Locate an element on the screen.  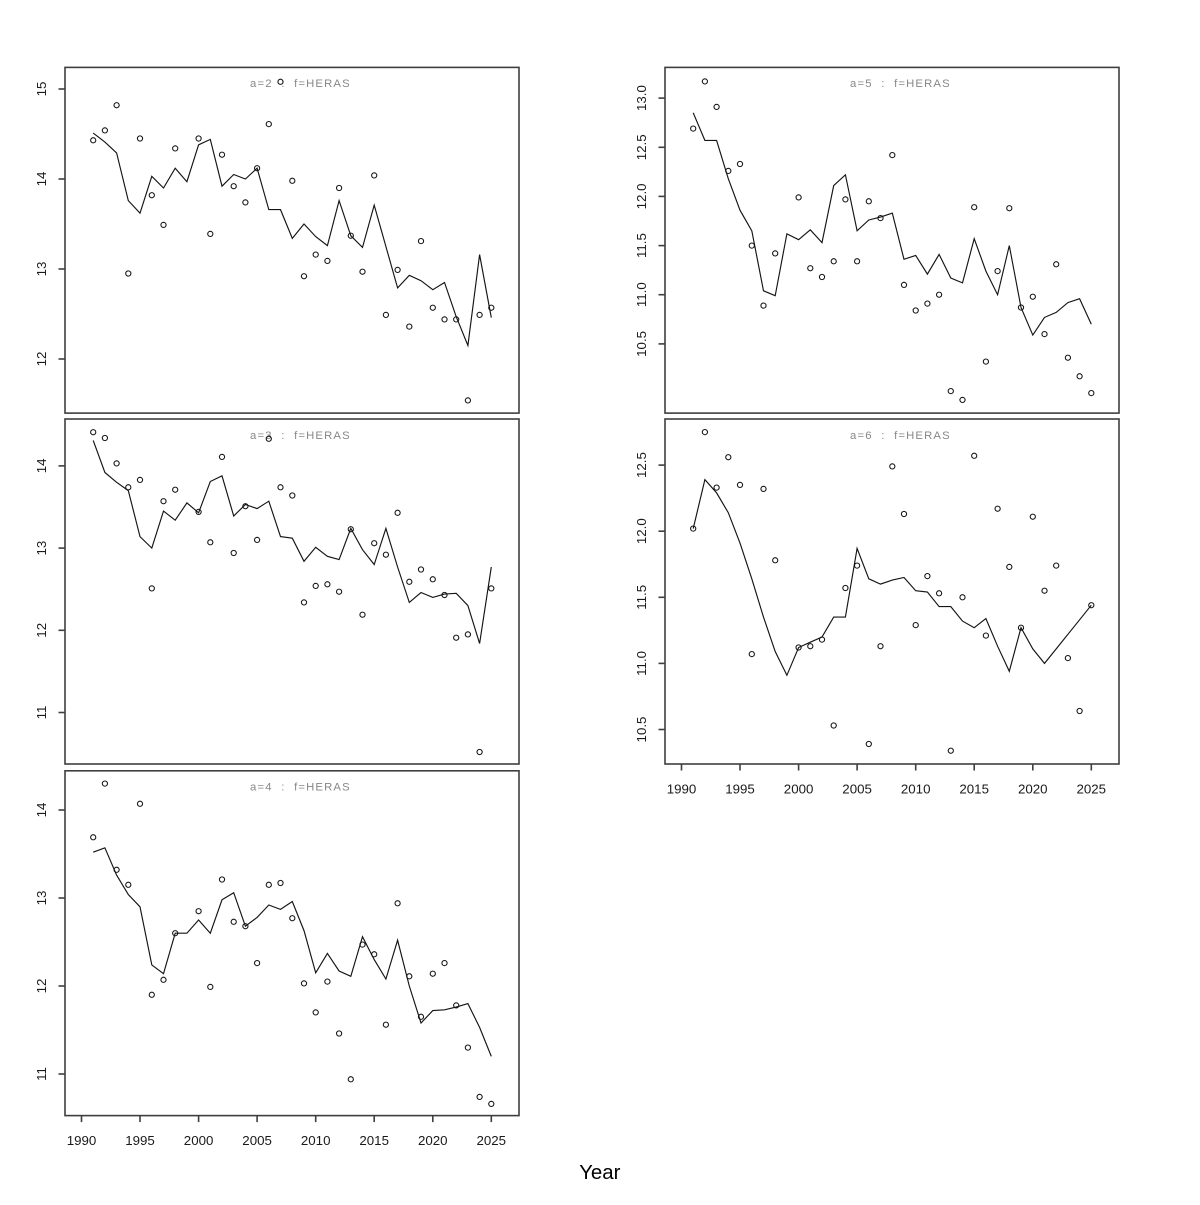
svg-text: 13.0 is located at coordinates (641, 98).